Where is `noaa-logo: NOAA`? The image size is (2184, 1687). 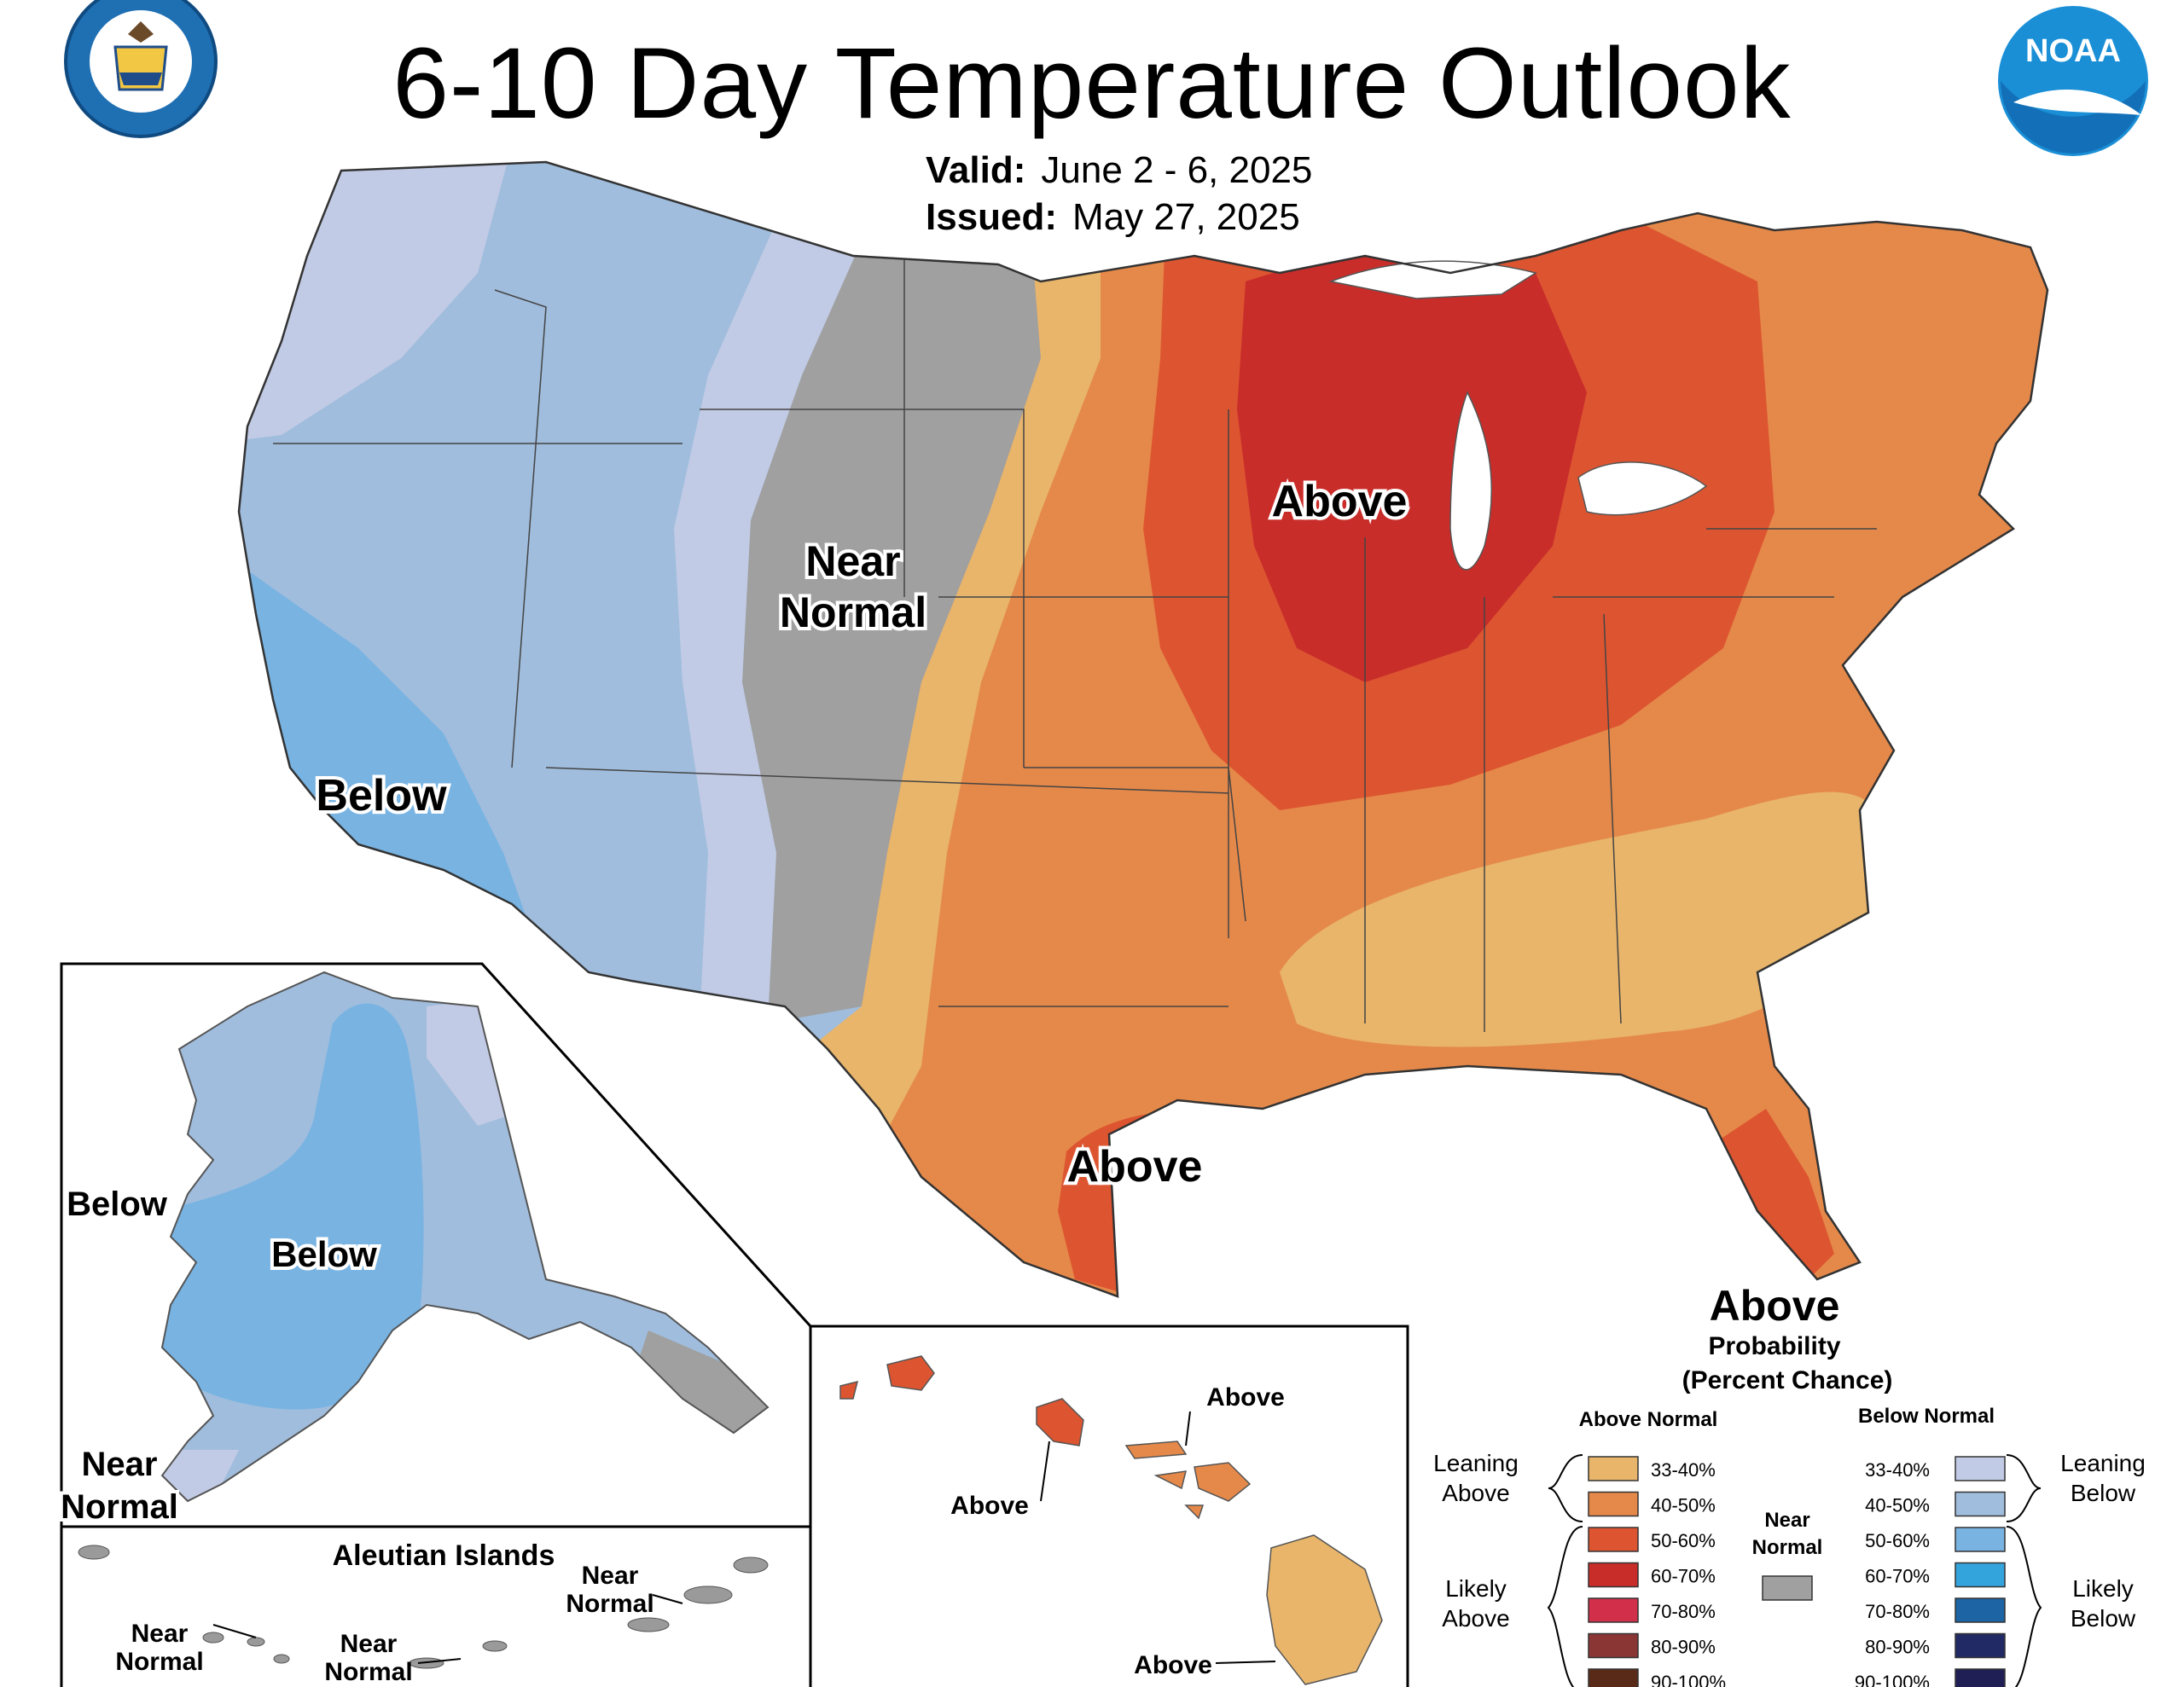
noaa-logo: NOAA is located at coordinates (2073, 81).